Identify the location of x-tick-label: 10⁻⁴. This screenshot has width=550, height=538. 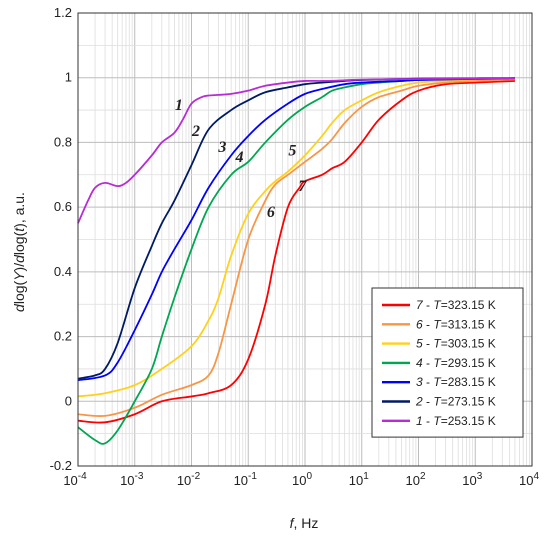
(75, 479).